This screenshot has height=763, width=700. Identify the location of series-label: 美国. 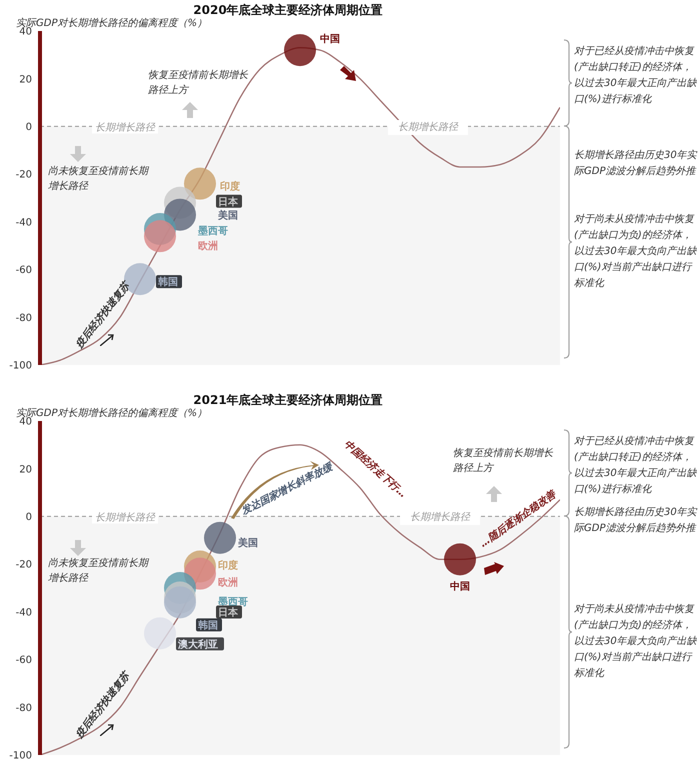
(247, 542).